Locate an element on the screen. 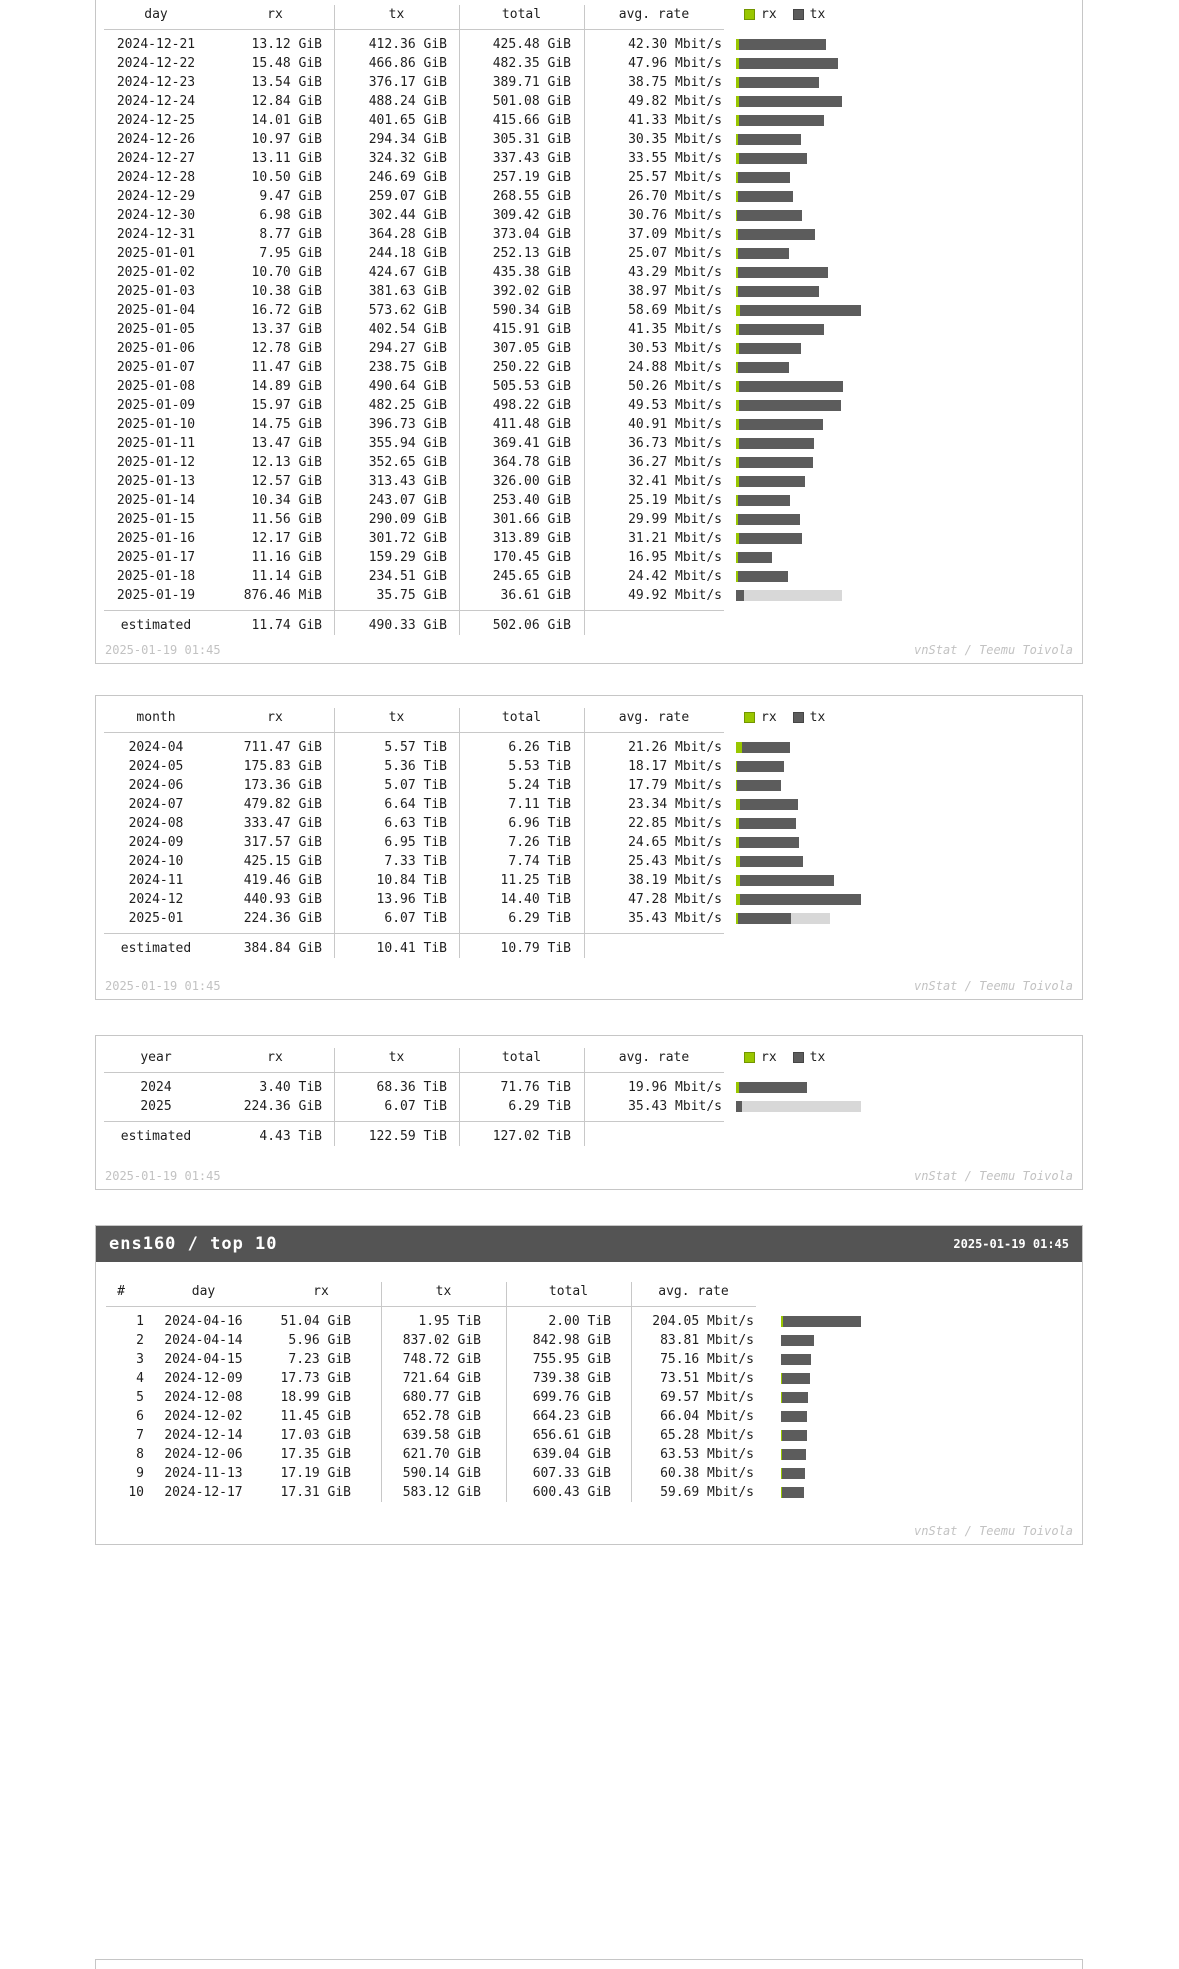 The width and height of the screenshot is (1179, 1969). cell-total: 590.34 GiB is located at coordinates (531, 310).